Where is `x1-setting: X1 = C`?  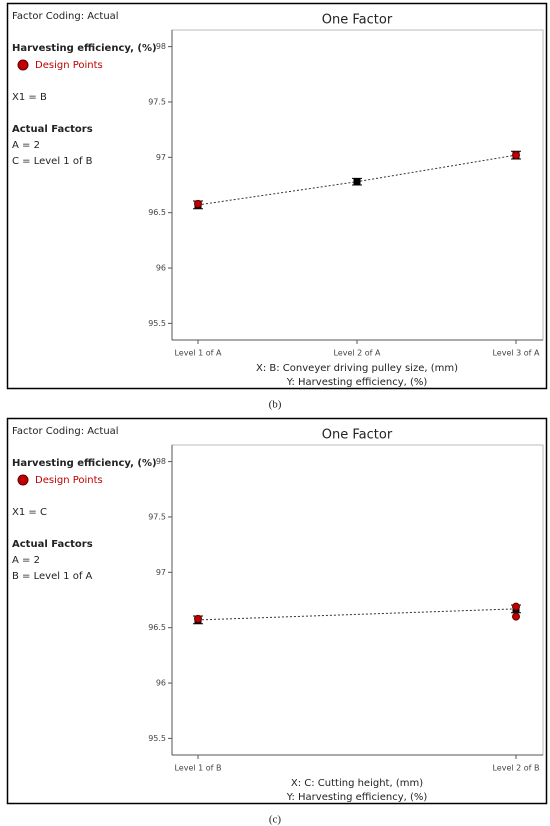 x1-setting: X1 = C is located at coordinates (29, 512).